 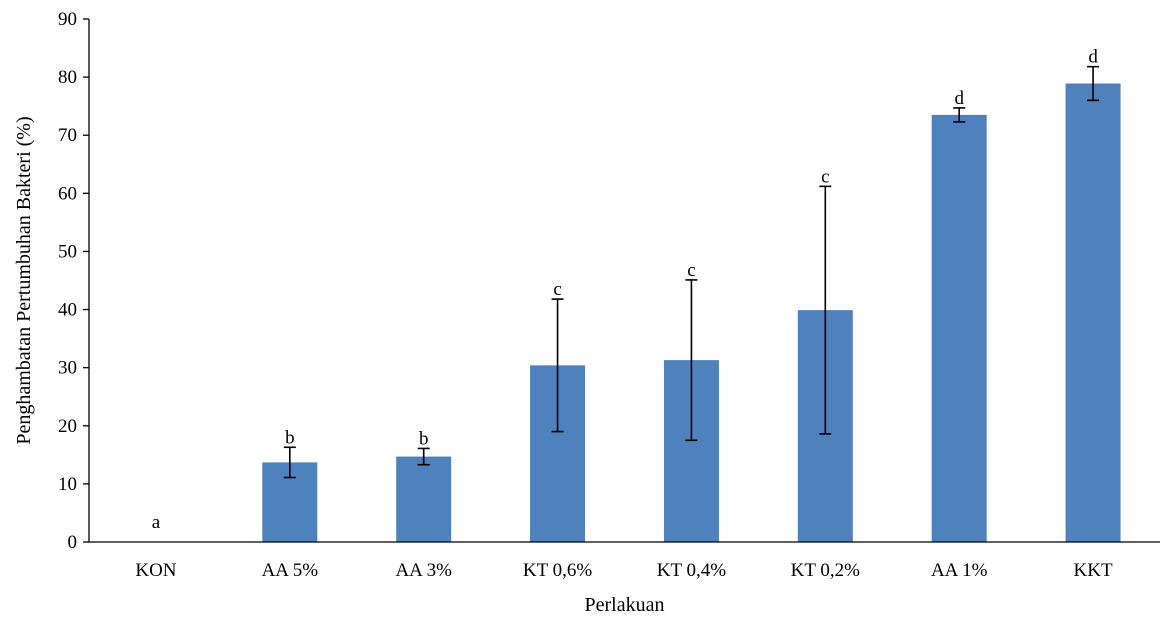 What do you see at coordinates (290, 570) in the screenshot?
I see `x-category-label: AA 5%` at bounding box center [290, 570].